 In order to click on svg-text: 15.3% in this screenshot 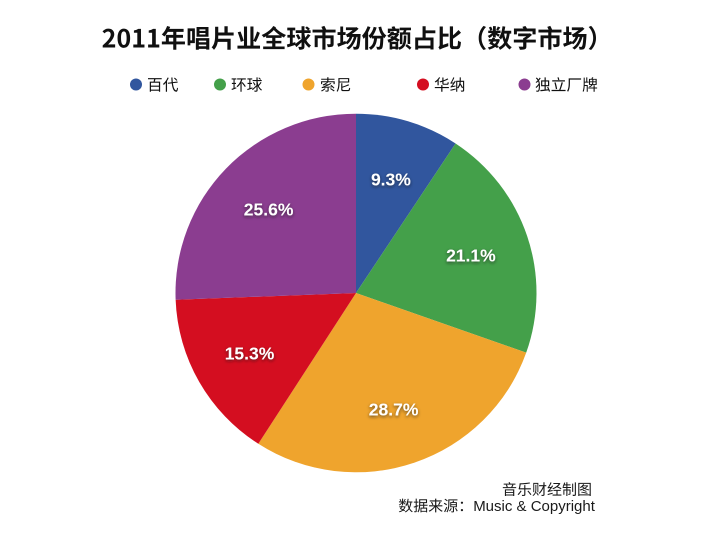, I will do `click(250, 354)`.